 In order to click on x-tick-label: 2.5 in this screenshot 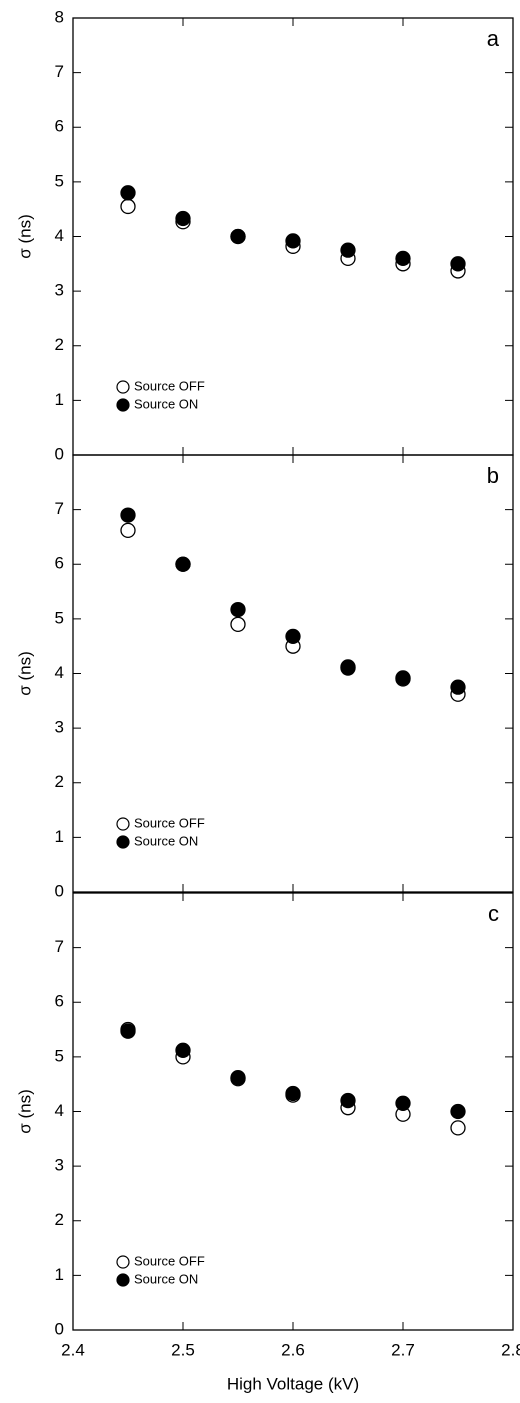, I will do `click(183, 1349)`.